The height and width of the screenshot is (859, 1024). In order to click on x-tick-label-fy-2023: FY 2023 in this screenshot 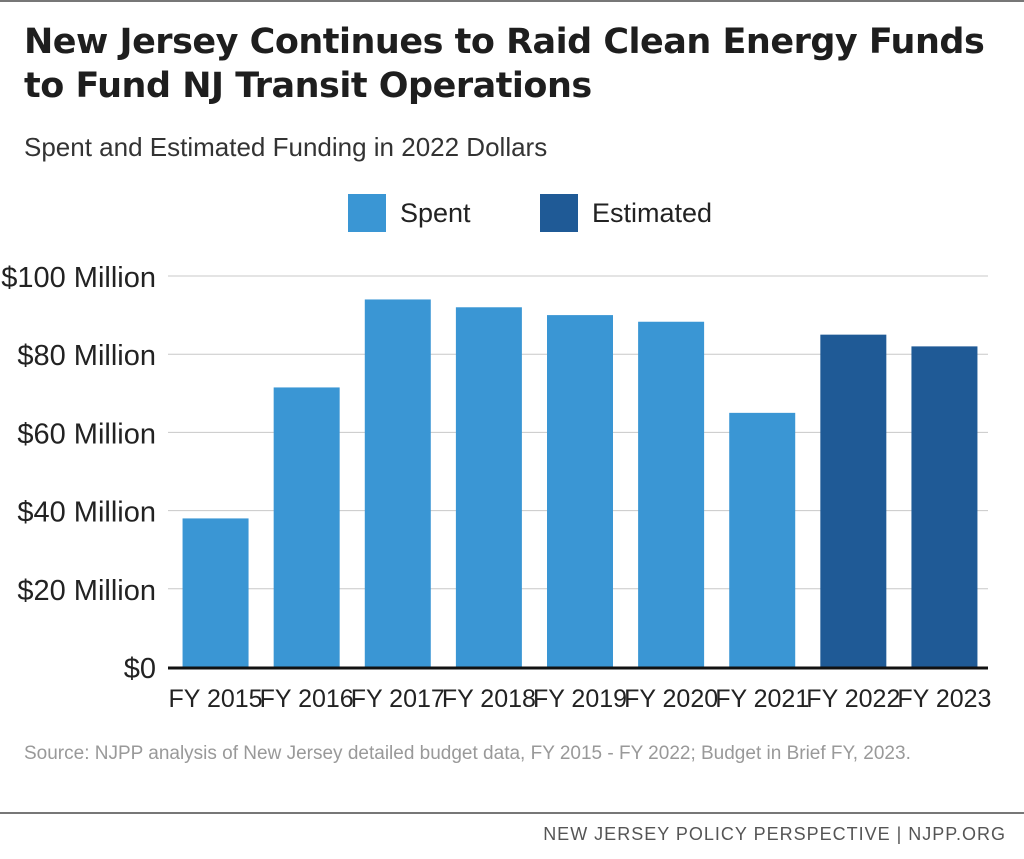, I will do `click(944, 699)`.